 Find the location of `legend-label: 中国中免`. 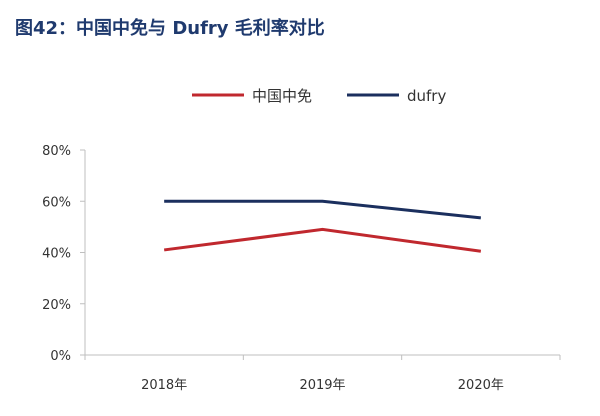

legend-label: 中国中免 is located at coordinates (282, 96).